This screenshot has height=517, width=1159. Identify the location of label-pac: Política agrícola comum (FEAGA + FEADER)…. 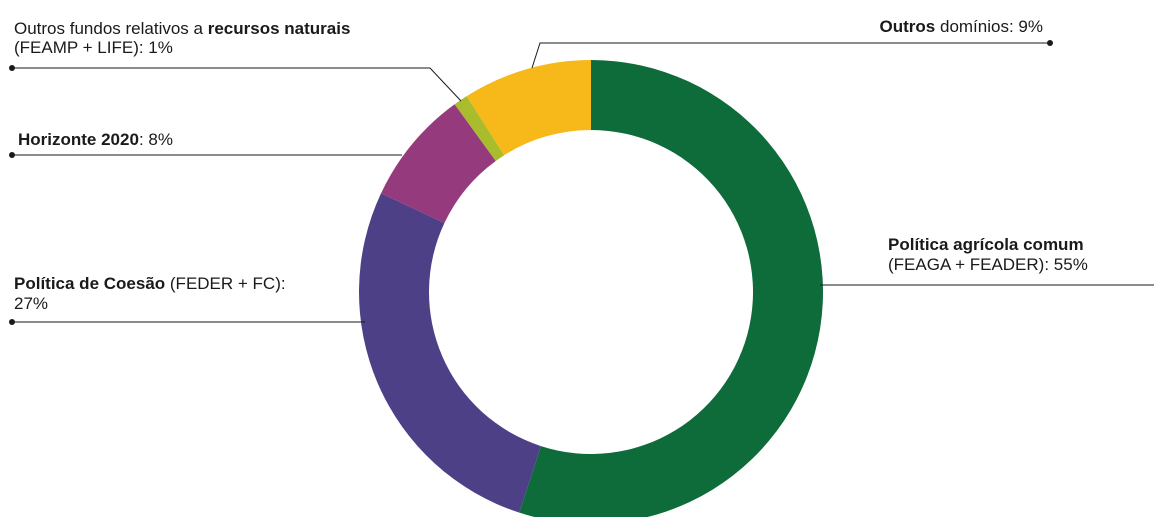
(988, 254).